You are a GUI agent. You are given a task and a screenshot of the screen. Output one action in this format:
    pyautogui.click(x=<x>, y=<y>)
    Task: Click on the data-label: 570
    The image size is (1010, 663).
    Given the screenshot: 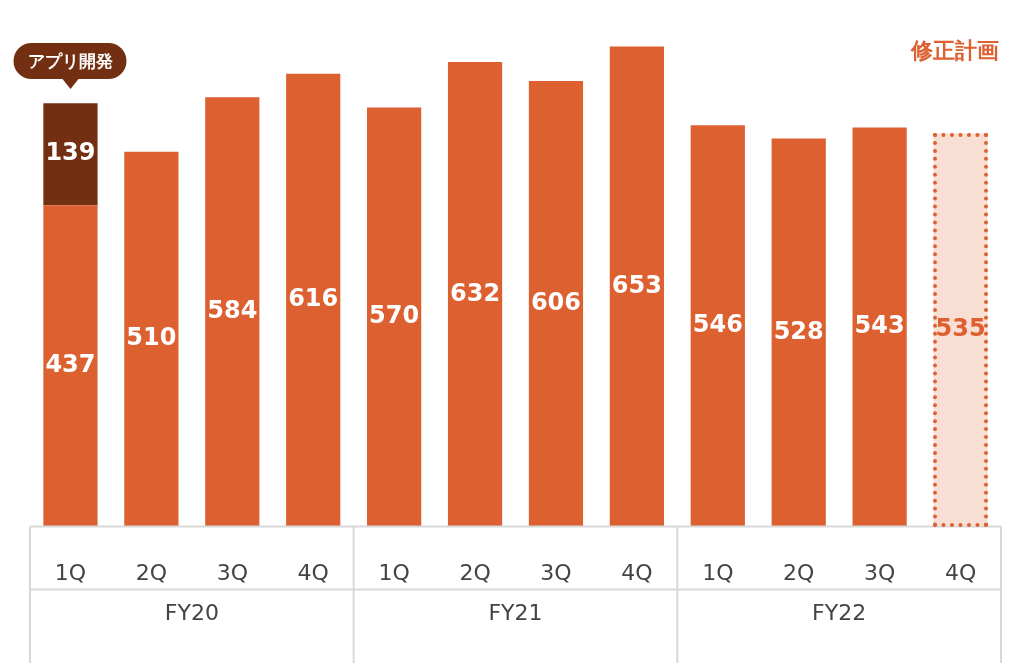 What is the action you would take?
    pyautogui.click(x=394, y=315)
    